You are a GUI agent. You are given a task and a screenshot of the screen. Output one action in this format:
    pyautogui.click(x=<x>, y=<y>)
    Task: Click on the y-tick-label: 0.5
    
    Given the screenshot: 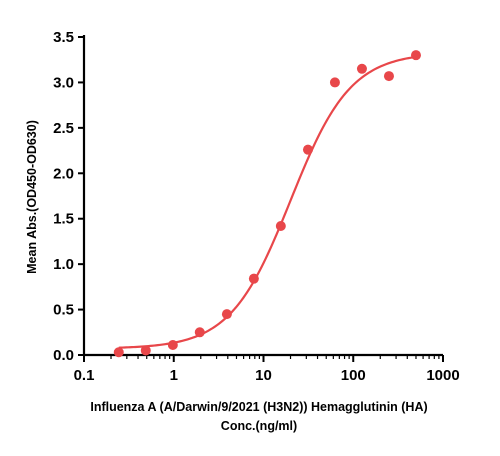 What is the action you would take?
    pyautogui.click(x=63, y=310)
    